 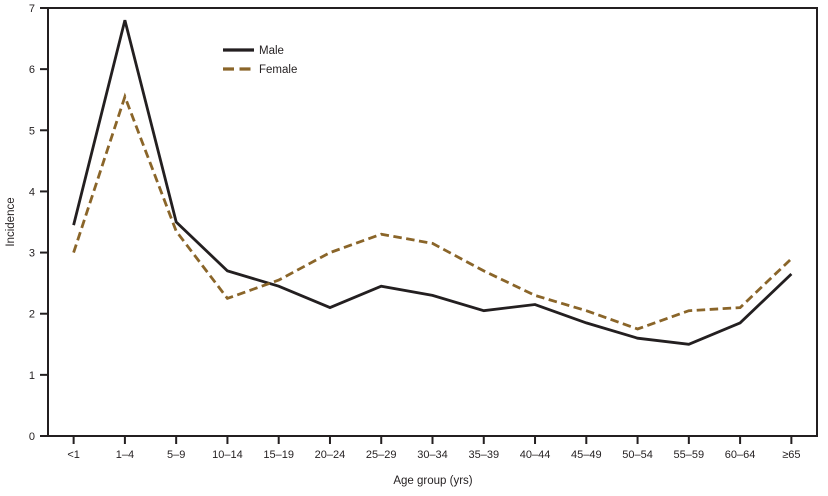 What do you see at coordinates (535, 455) in the screenshot?
I see `x-tick-label: 40–44` at bounding box center [535, 455].